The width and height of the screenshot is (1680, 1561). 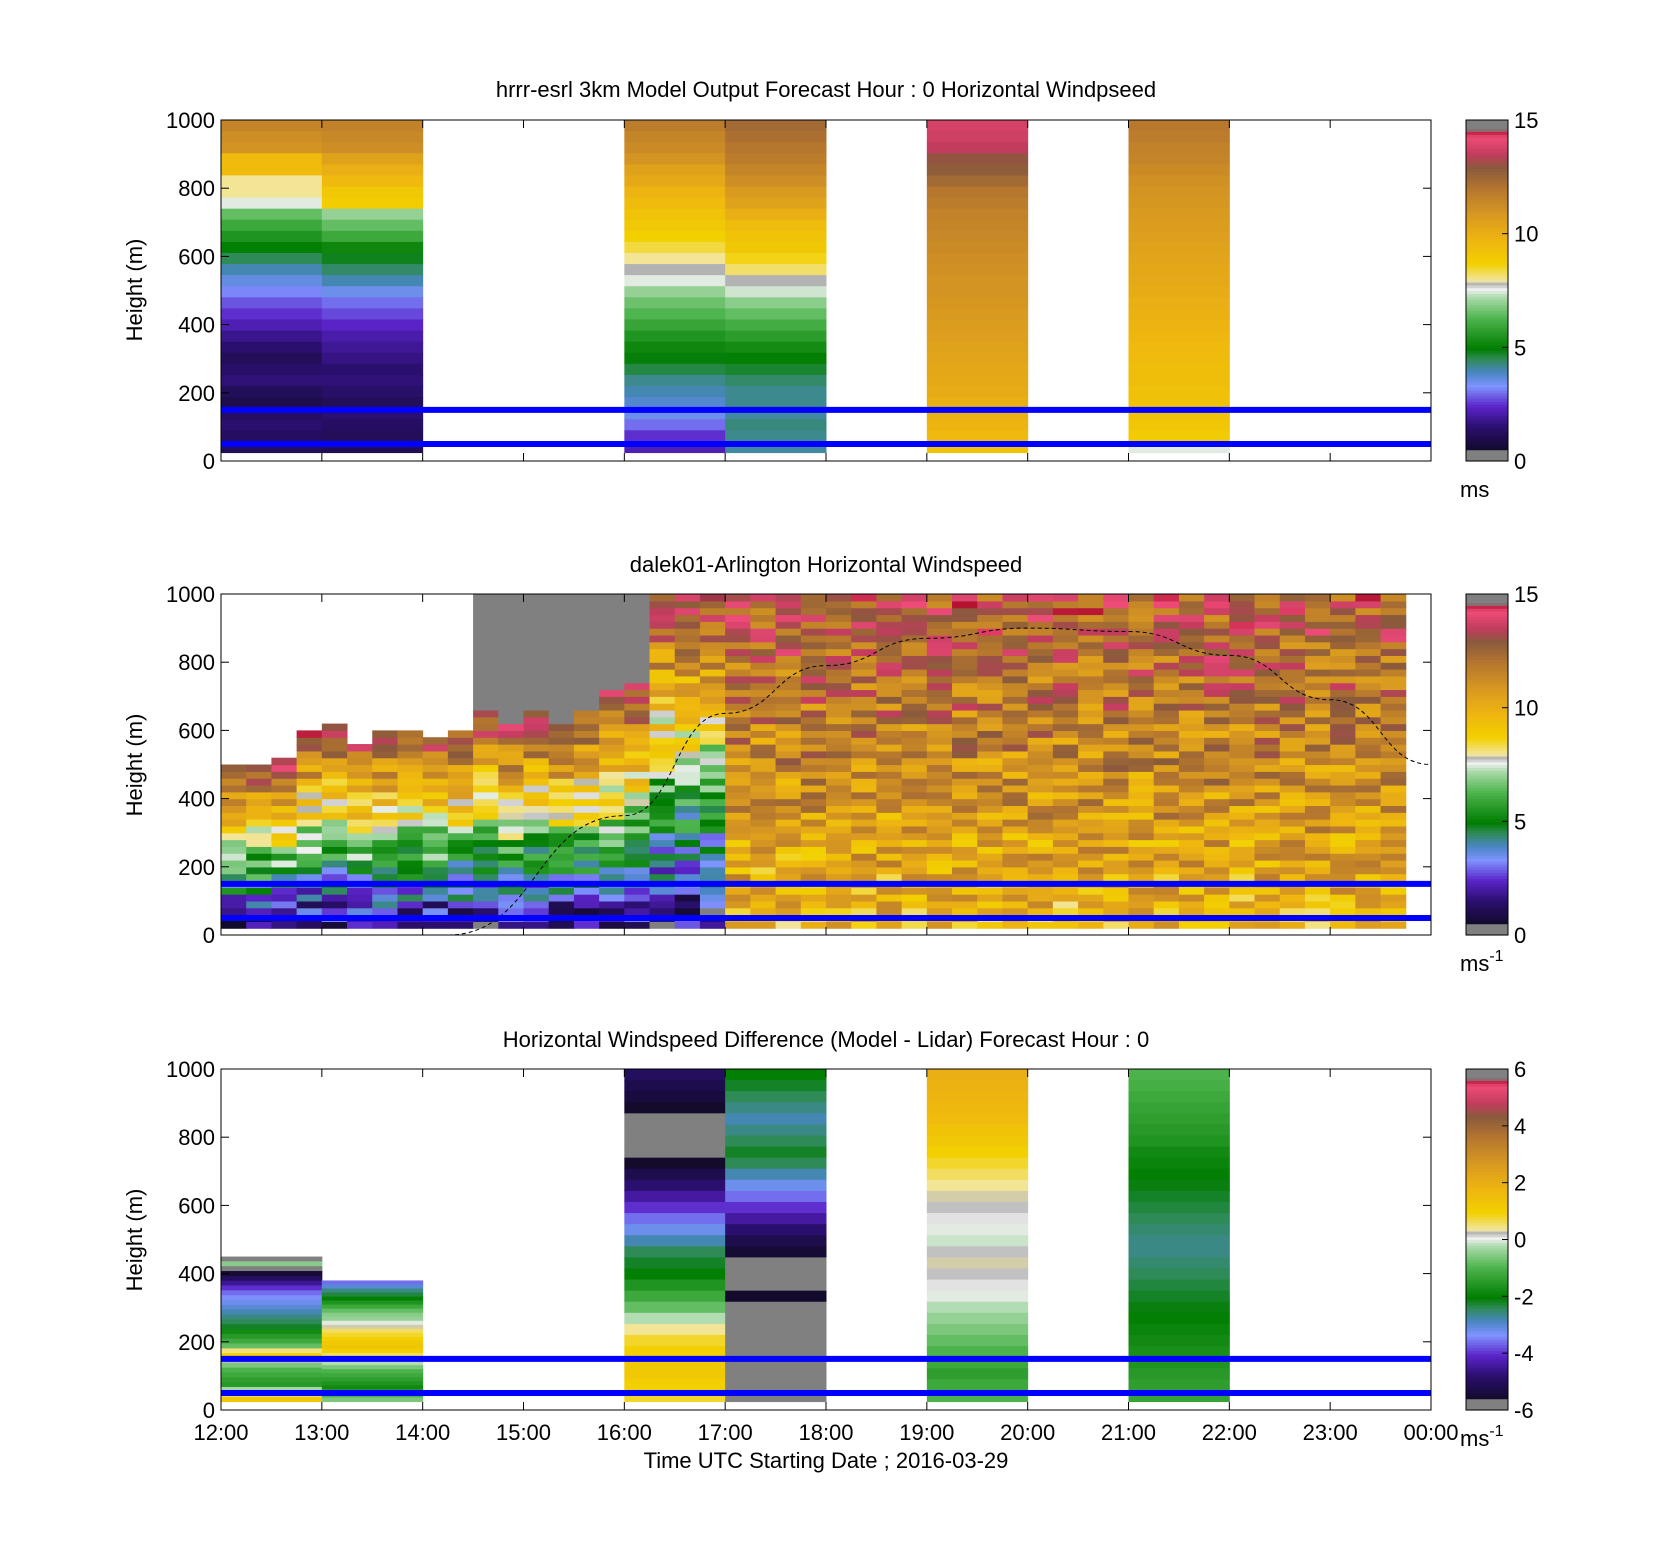 What do you see at coordinates (1526, 234) in the screenshot?
I see `colorbar-tick-label: 10` at bounding box center [1526, 234].